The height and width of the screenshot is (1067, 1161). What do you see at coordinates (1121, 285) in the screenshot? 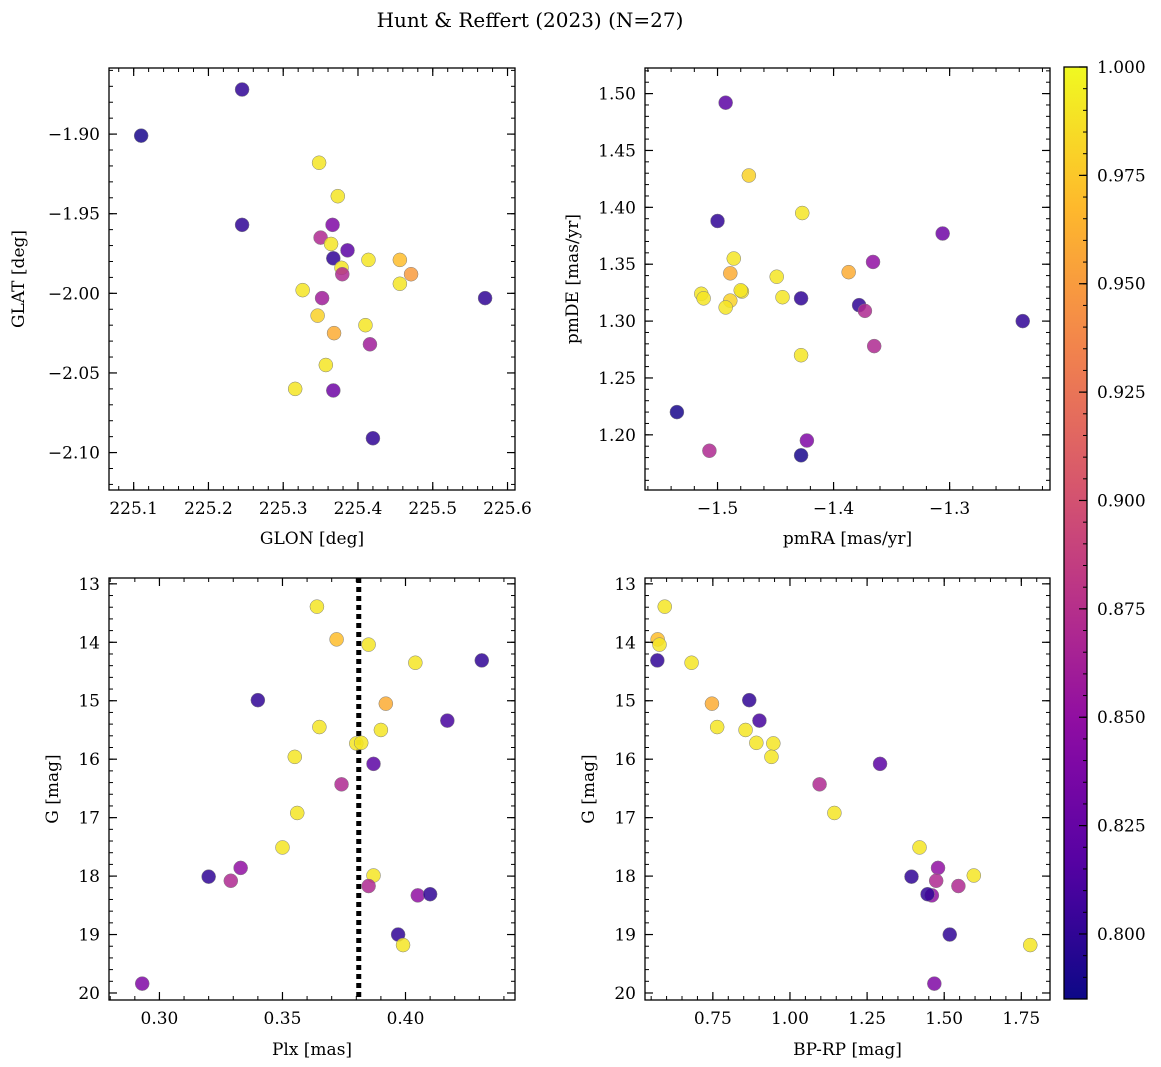
I see `colorbar-tick-label: 0.950` at bounding box center [1121, 285].